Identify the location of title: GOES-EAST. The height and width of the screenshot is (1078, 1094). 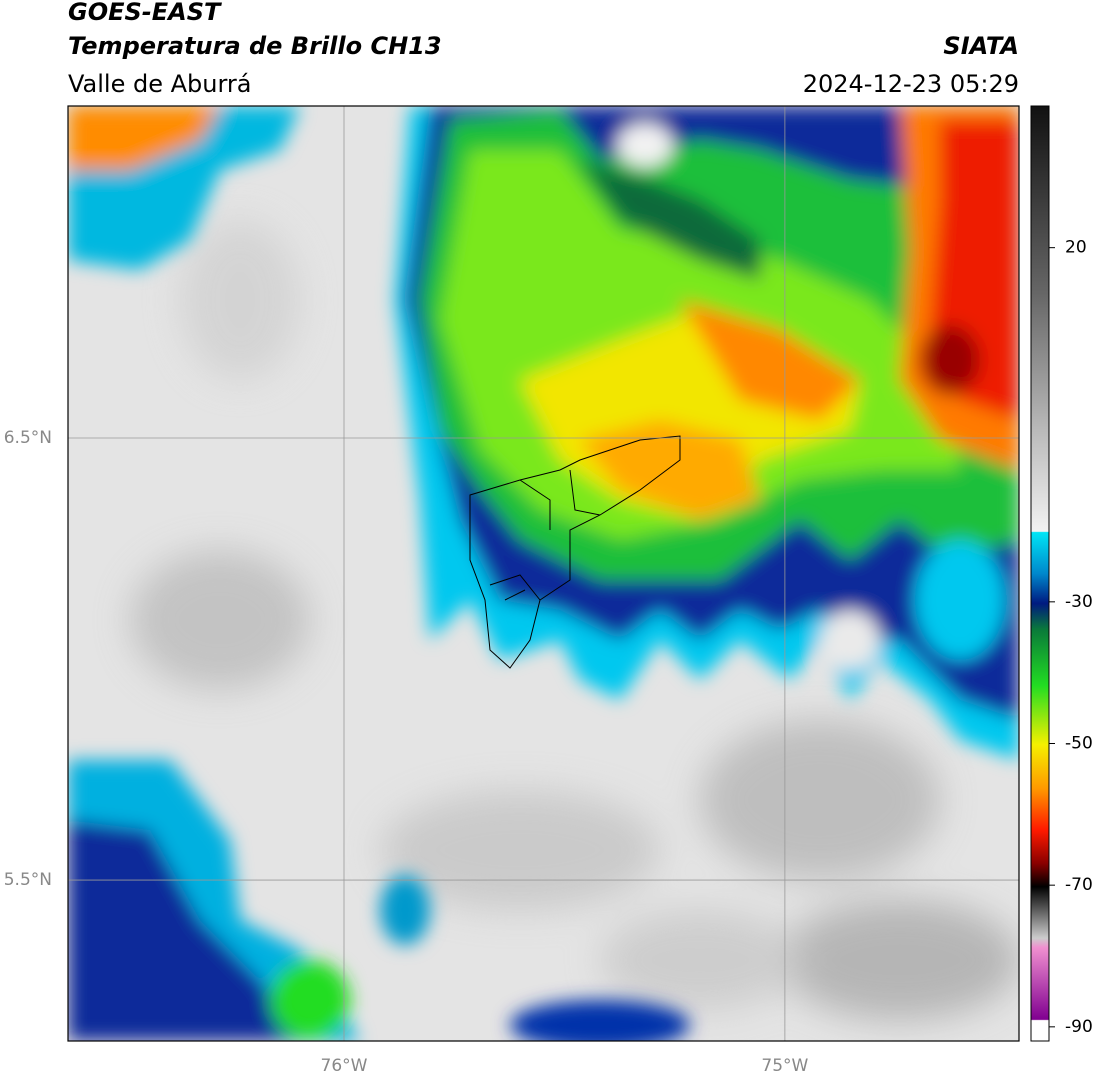
(145, 13).